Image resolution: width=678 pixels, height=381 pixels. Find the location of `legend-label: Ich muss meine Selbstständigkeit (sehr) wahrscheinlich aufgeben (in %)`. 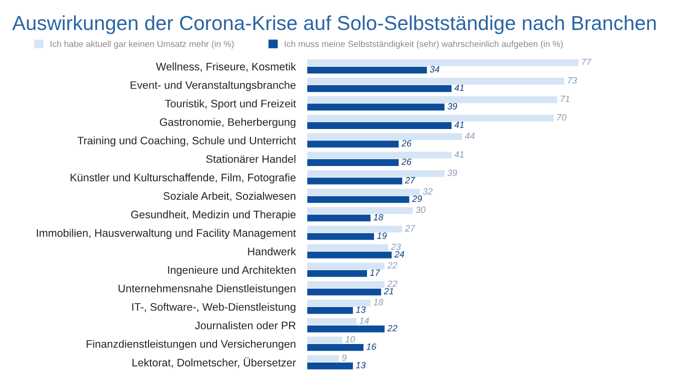

legend-label: Ich muss meine Selbstständigkeit (sehr) wahrscheinlich aufgeben (in %) is located at coordinates (423, 44).